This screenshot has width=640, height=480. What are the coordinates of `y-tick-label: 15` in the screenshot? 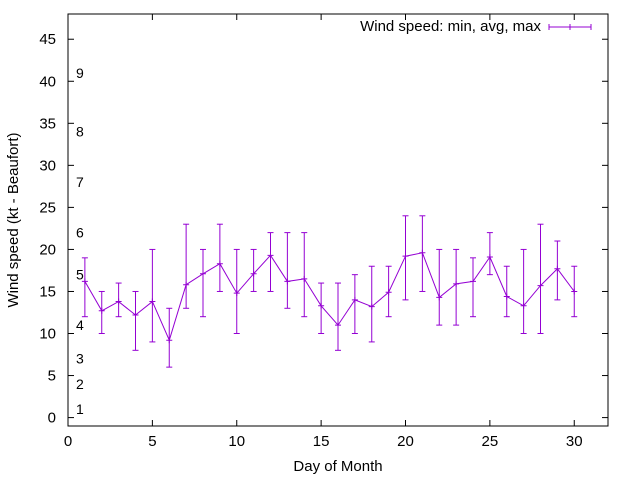 It's located at (47, 291).